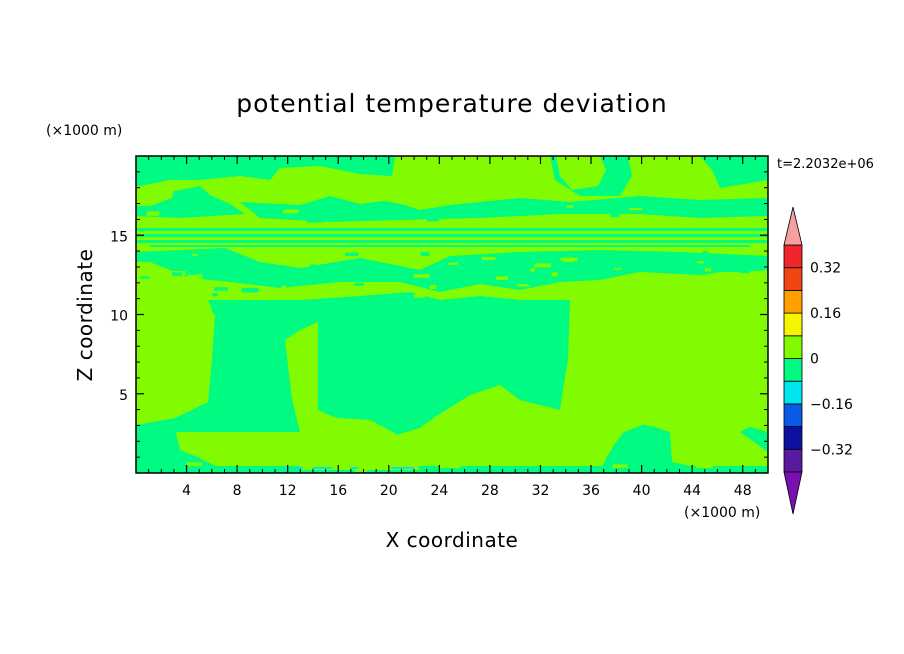 Image resolution: width=904 pixels, height=654 pixels. Describe the element at coordinates (793, 493) in the screenshot. I see `colorbar-under-arrow` at that location.